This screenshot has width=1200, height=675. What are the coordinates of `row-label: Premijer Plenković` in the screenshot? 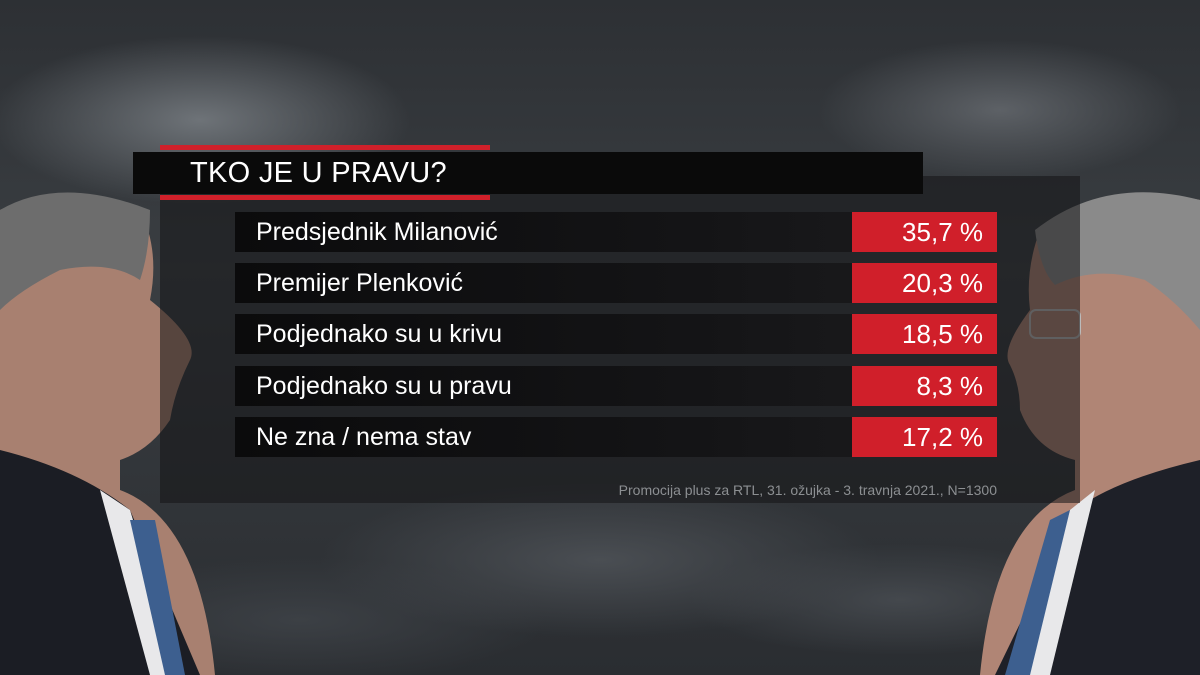 It's located at (360, 283).